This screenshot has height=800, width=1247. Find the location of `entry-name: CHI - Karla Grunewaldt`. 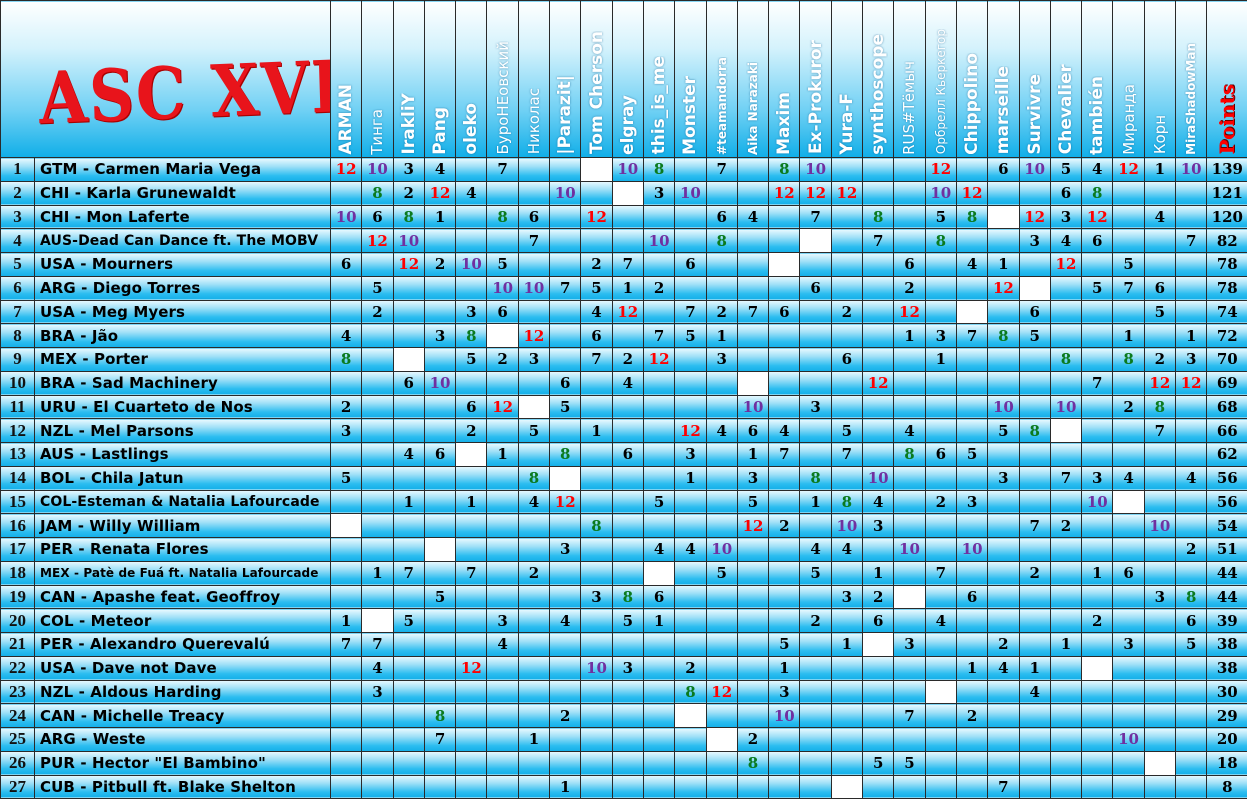

entry-name: CHI - Karla Grunewaldt is located at coordinates (182, 193).